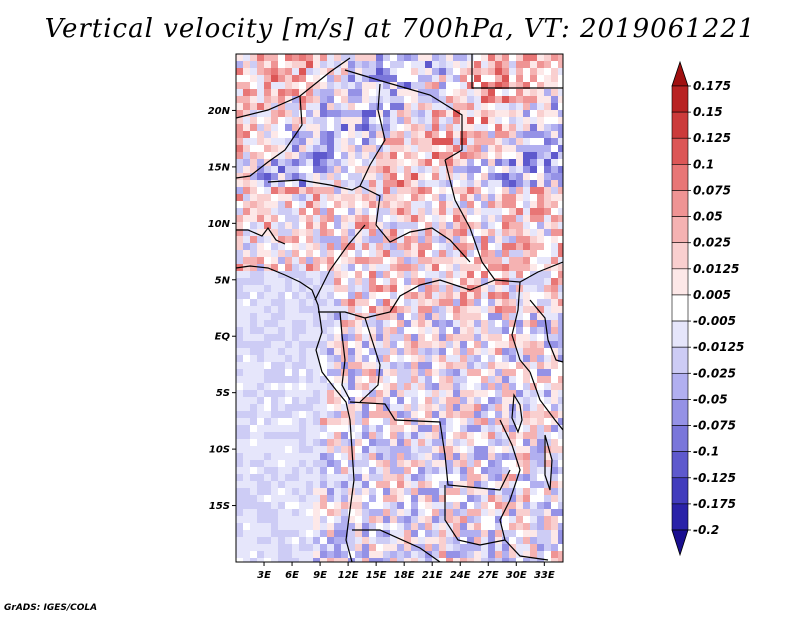 The image size is (800, 618). What do you see at coordinates (714, 321) in the screenshot?
I see `colorbar-label: -0.005` at bounding box center [714, 321].